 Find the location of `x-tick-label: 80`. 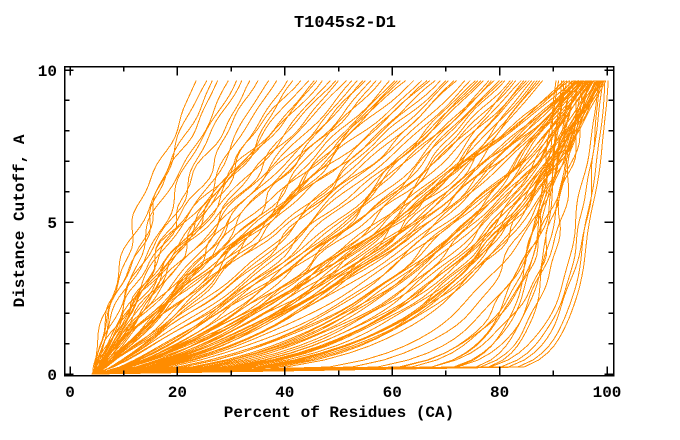

x-tick-label: 80 is located at coordinates (499, 393).